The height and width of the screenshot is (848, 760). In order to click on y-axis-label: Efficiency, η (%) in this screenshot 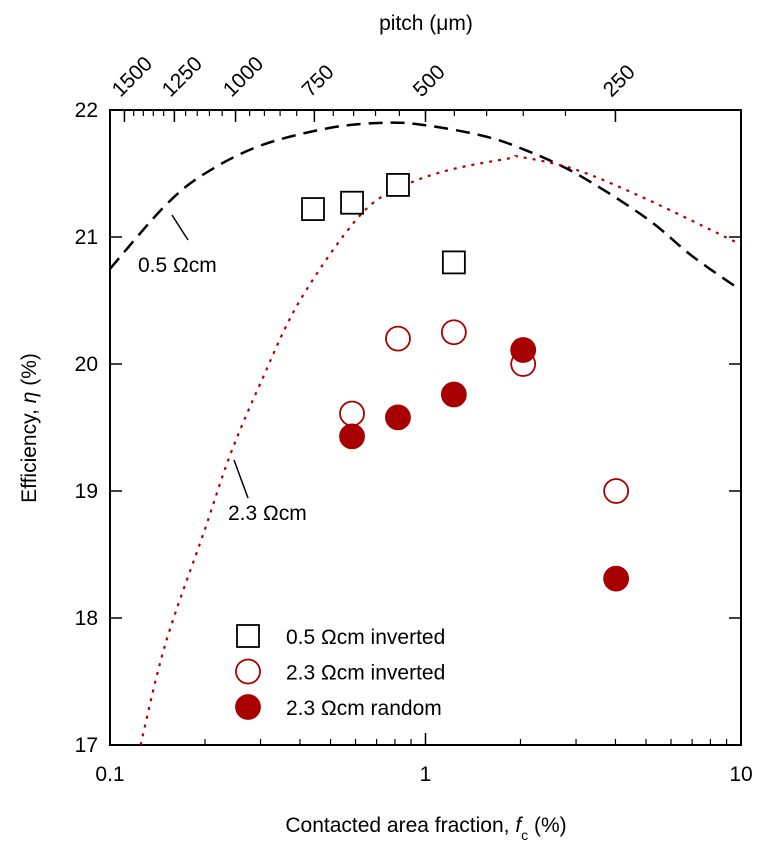, I will do `click(29, 428)`.